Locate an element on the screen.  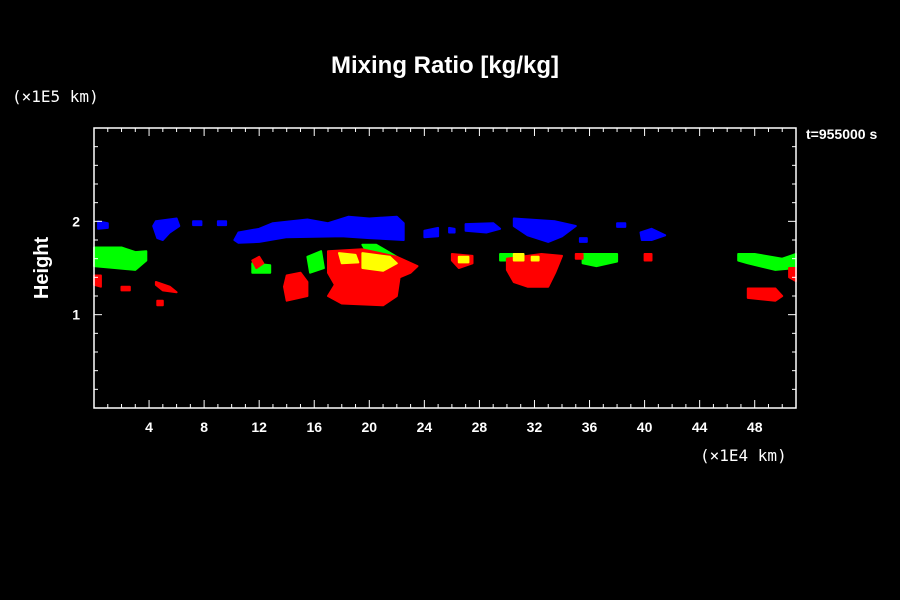
x-tick-label: 44 is located at coordinates (700, 427).